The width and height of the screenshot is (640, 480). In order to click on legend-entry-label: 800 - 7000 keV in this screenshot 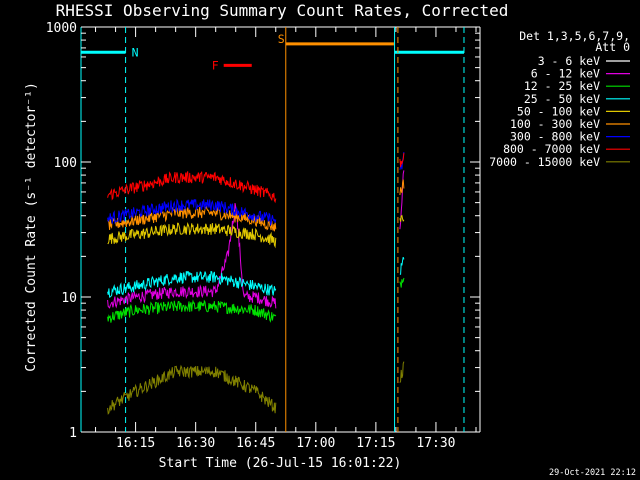, I will do `click(551, 149)`.